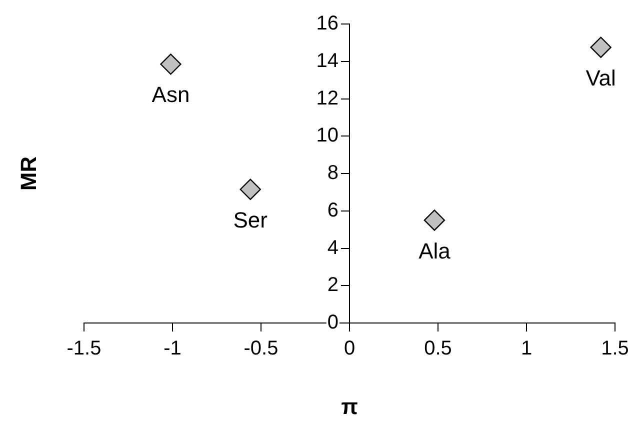  I want to click on annotation: Ala, so click(435, 251).